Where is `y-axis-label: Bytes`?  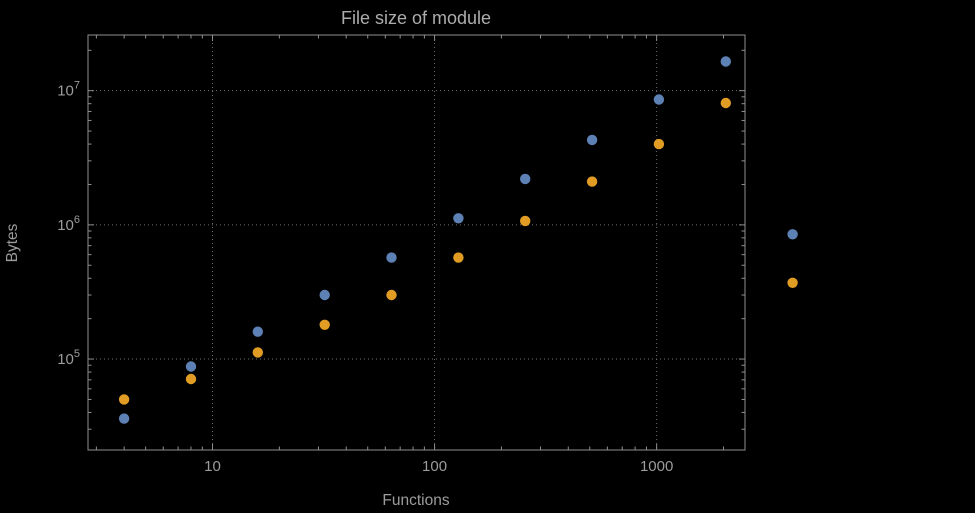
y-axis-label: Bytes is located at coordinates (12, 242).